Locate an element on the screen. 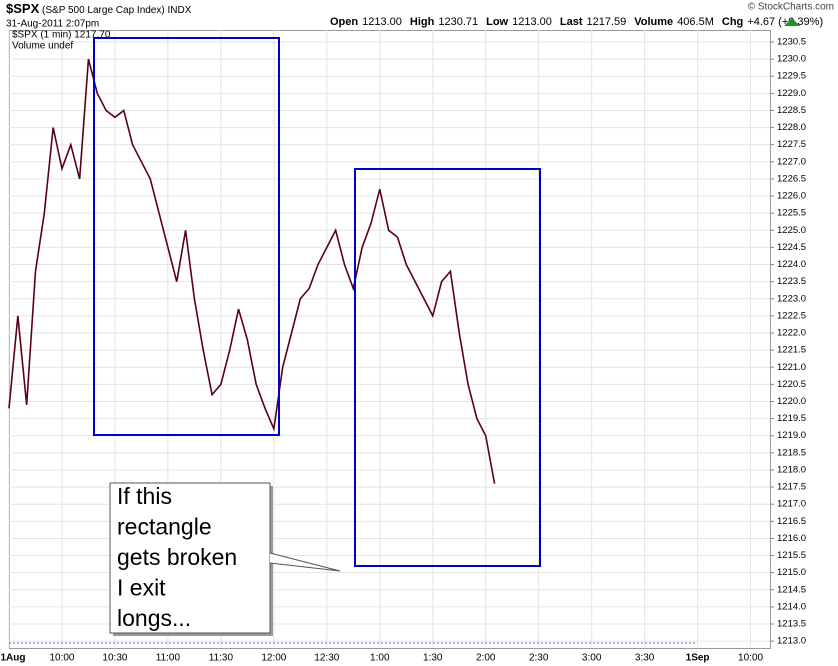  header-title: $SPX (S&P 500 Large Cap Index) INDX is located at coordinates (99, 8).